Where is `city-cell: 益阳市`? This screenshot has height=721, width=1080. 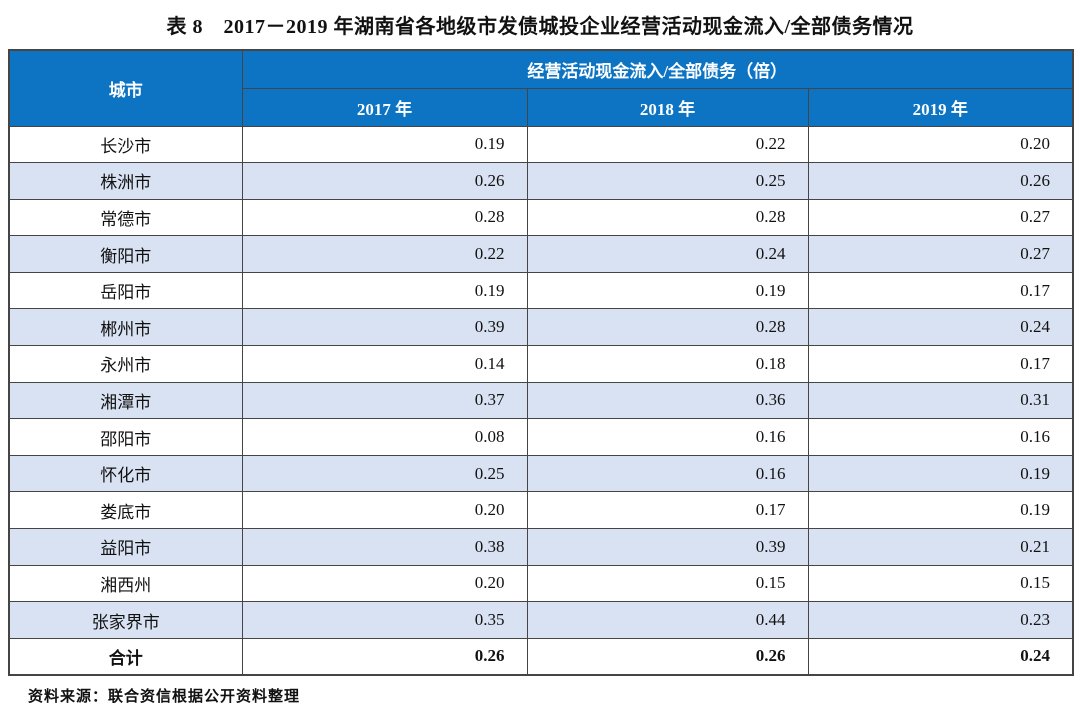
city-cell: 益阳市 is located at coordinates (125, 547).